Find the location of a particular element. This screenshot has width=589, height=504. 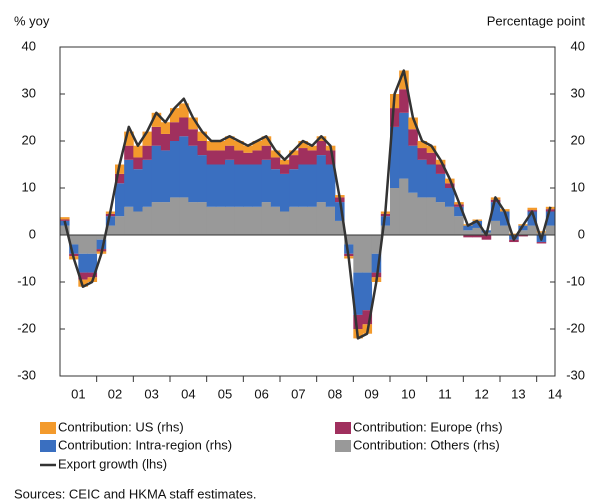

y-tick-label: -30 is located at coordinates (26, 374).